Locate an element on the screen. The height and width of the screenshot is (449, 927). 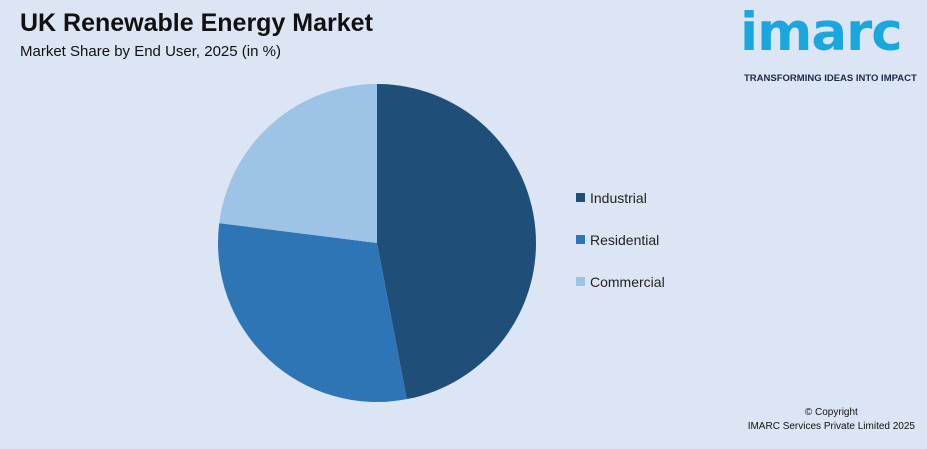
legend-item-residential: Residential is located at coordinates (620, 239).